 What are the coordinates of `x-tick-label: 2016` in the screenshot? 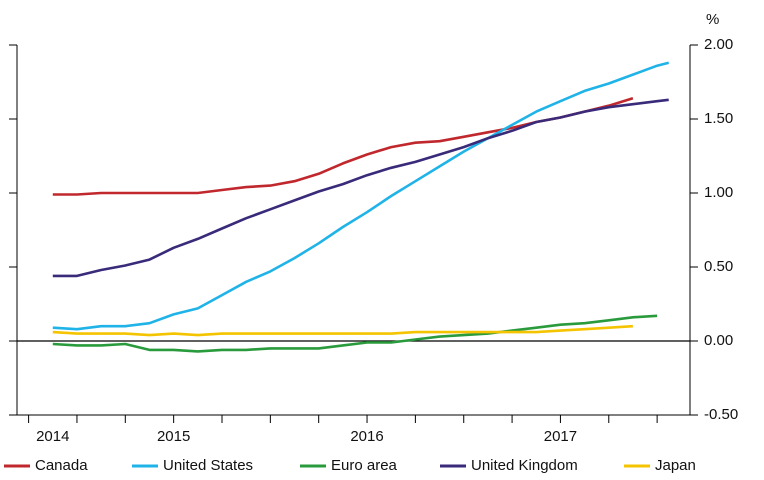 It's located at (366, 436).